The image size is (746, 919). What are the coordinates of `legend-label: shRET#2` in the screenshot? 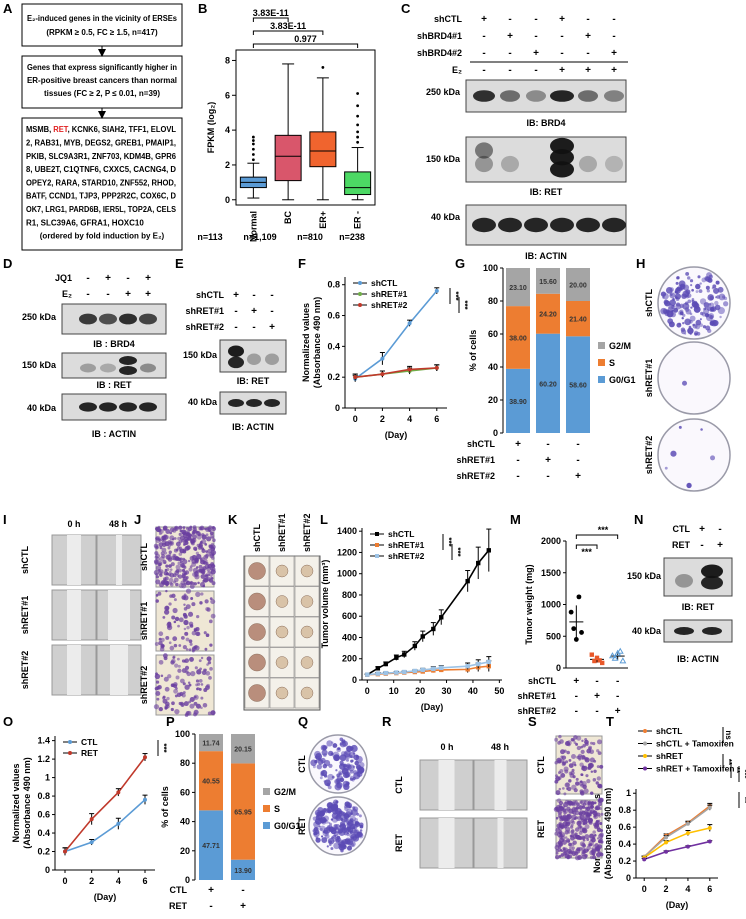 It's located at (406, 556).